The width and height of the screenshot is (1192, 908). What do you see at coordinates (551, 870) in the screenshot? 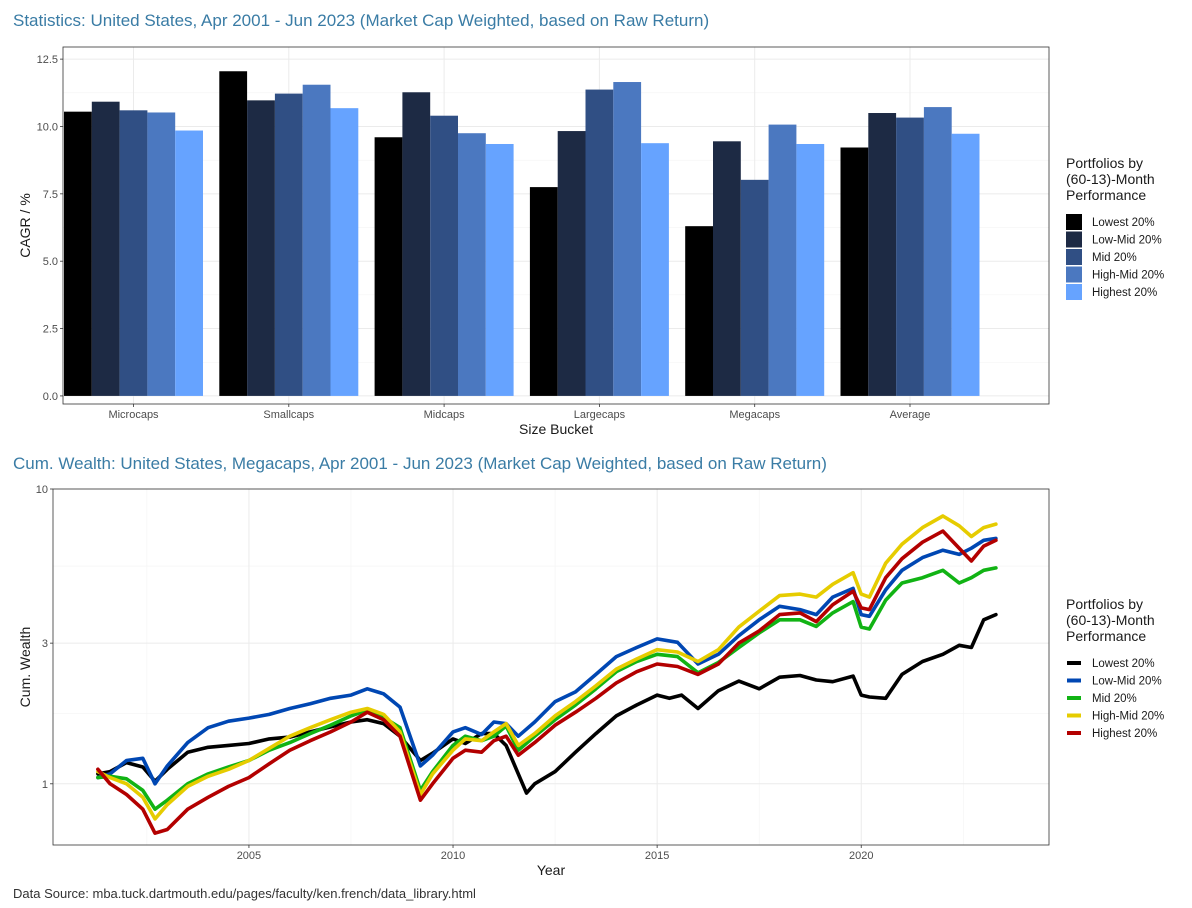
I see `line-x-axis-title: Year` at bounding box center [551, 870].